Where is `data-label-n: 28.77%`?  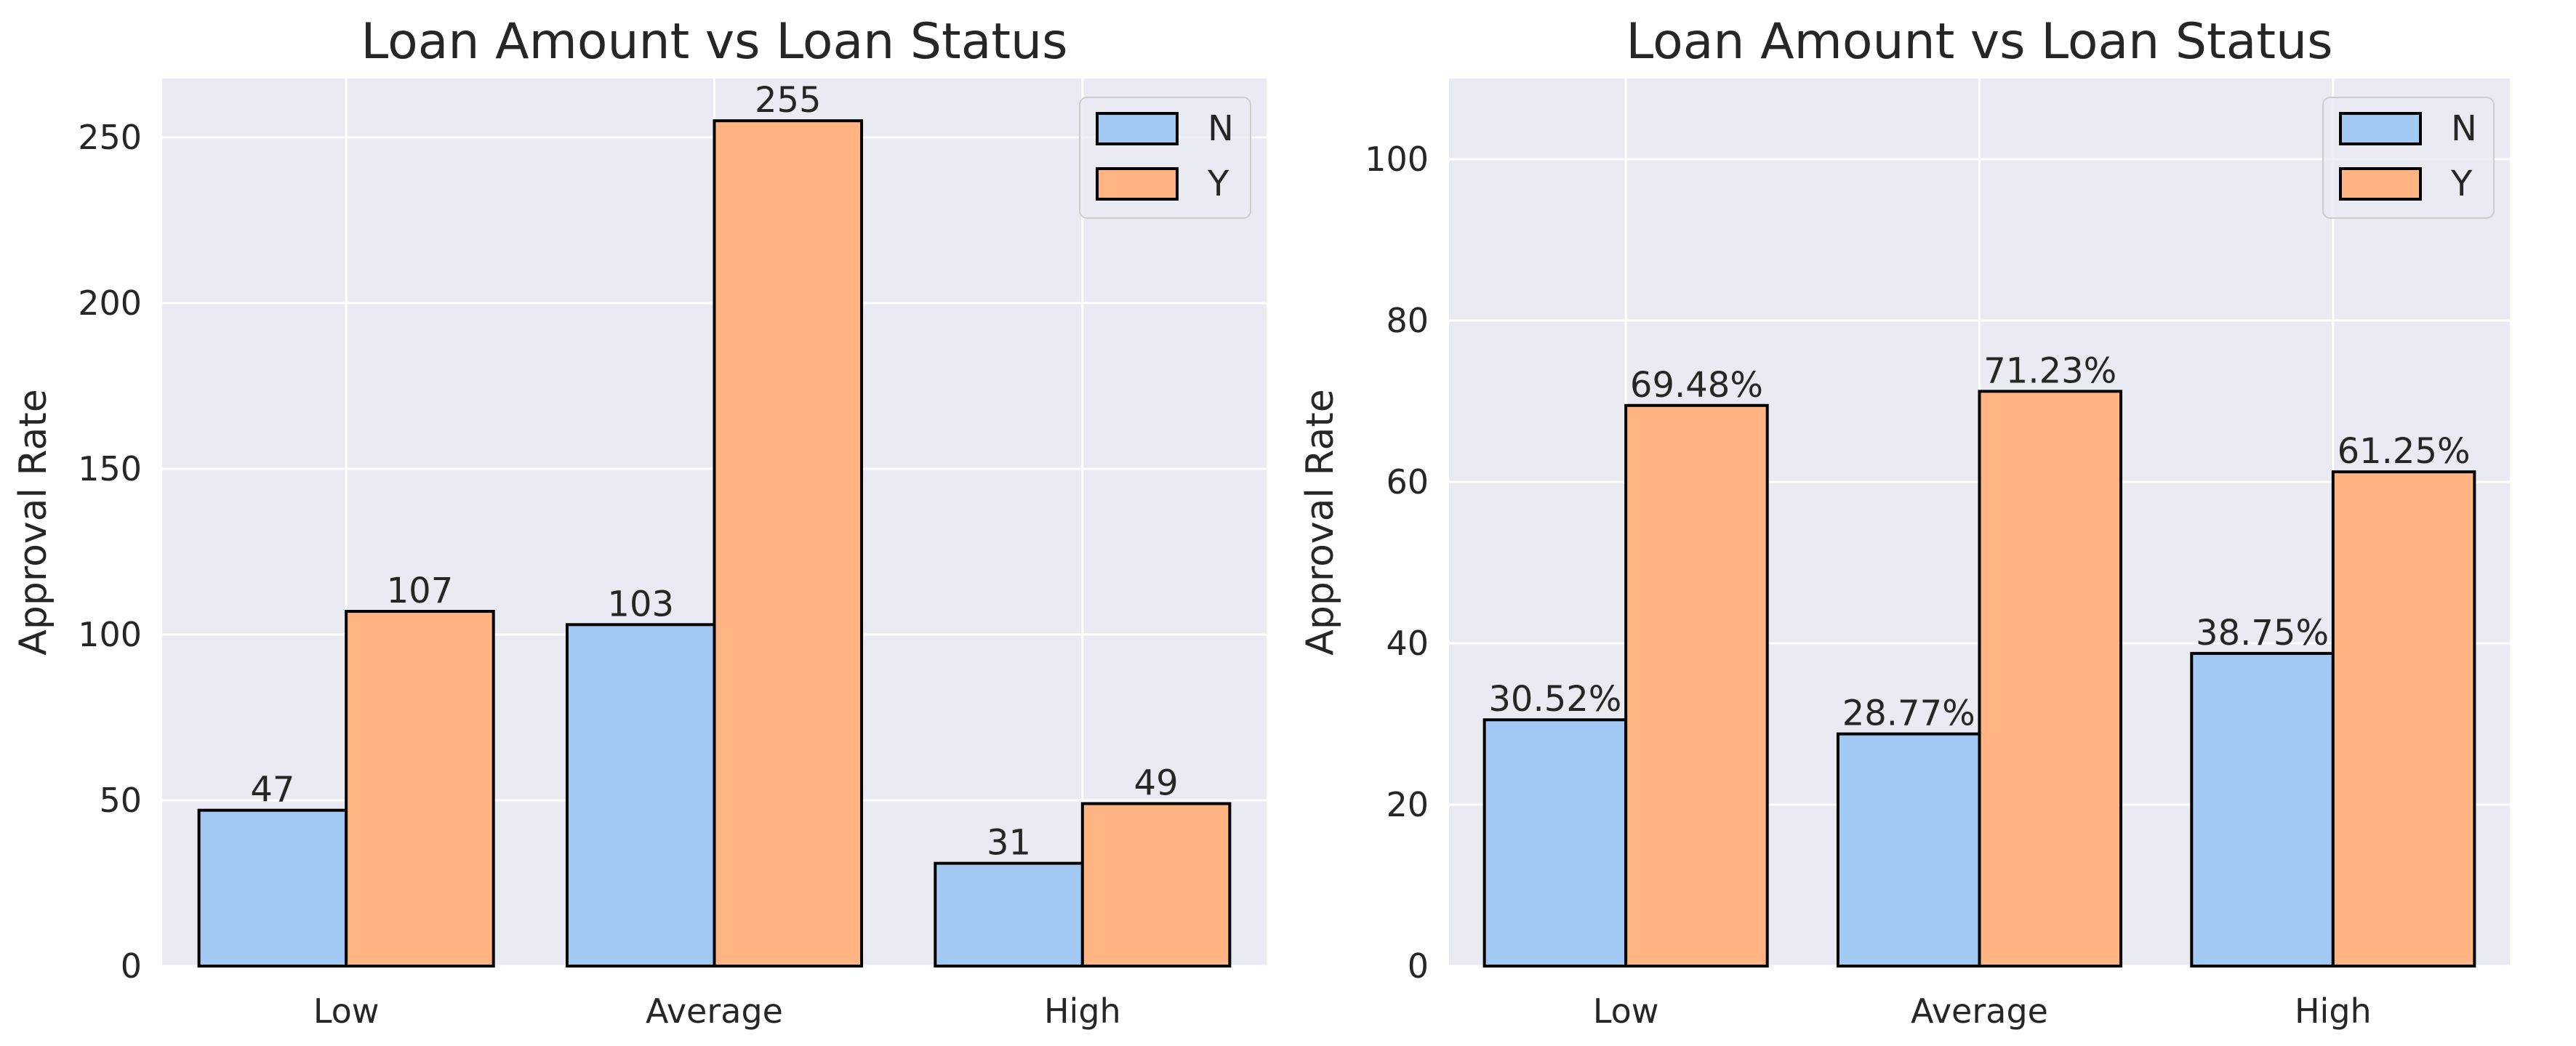 data-label-n: 28.77% is located at coordinates (1908, 714).